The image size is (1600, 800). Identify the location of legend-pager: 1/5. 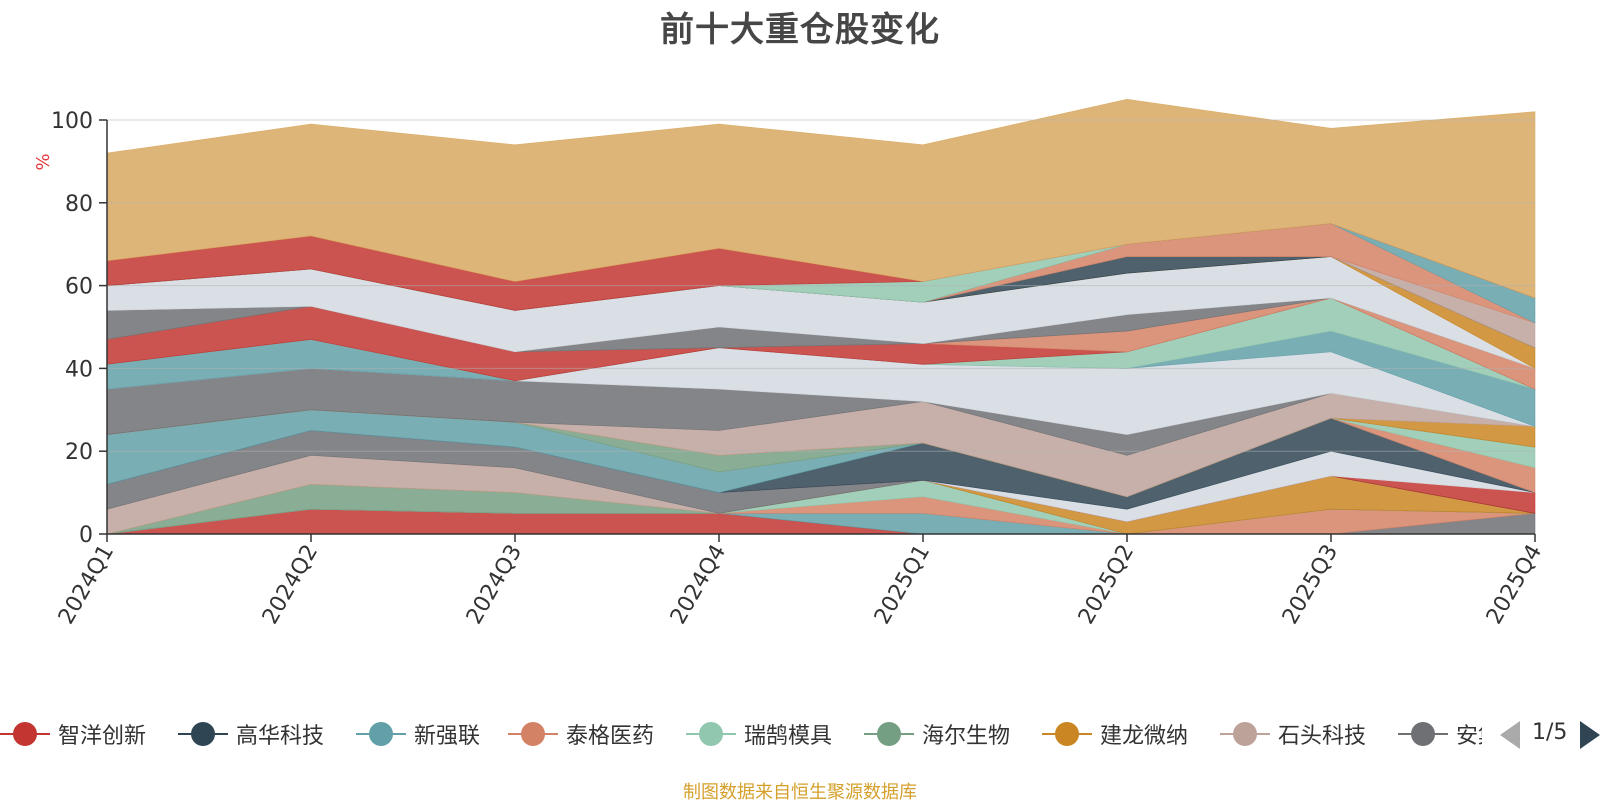
(1550, 734).